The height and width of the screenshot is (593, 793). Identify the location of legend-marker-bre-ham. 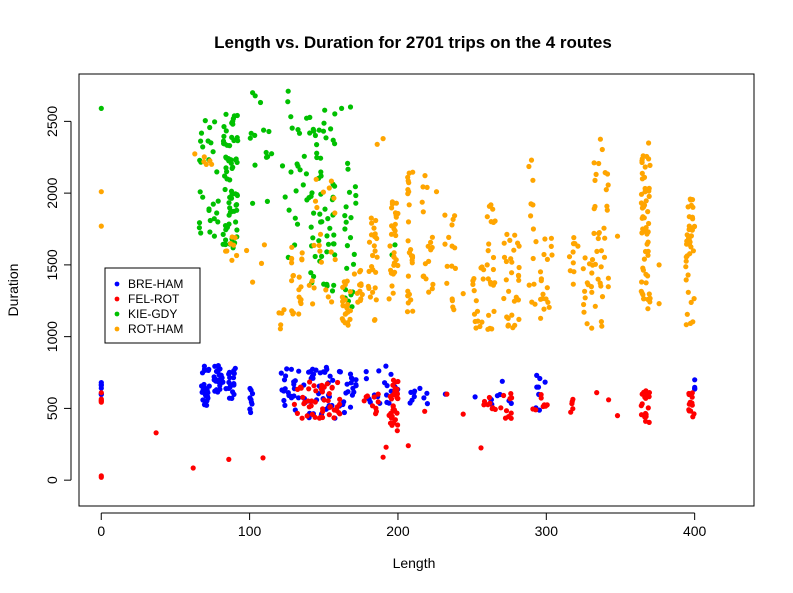
(117, 284).